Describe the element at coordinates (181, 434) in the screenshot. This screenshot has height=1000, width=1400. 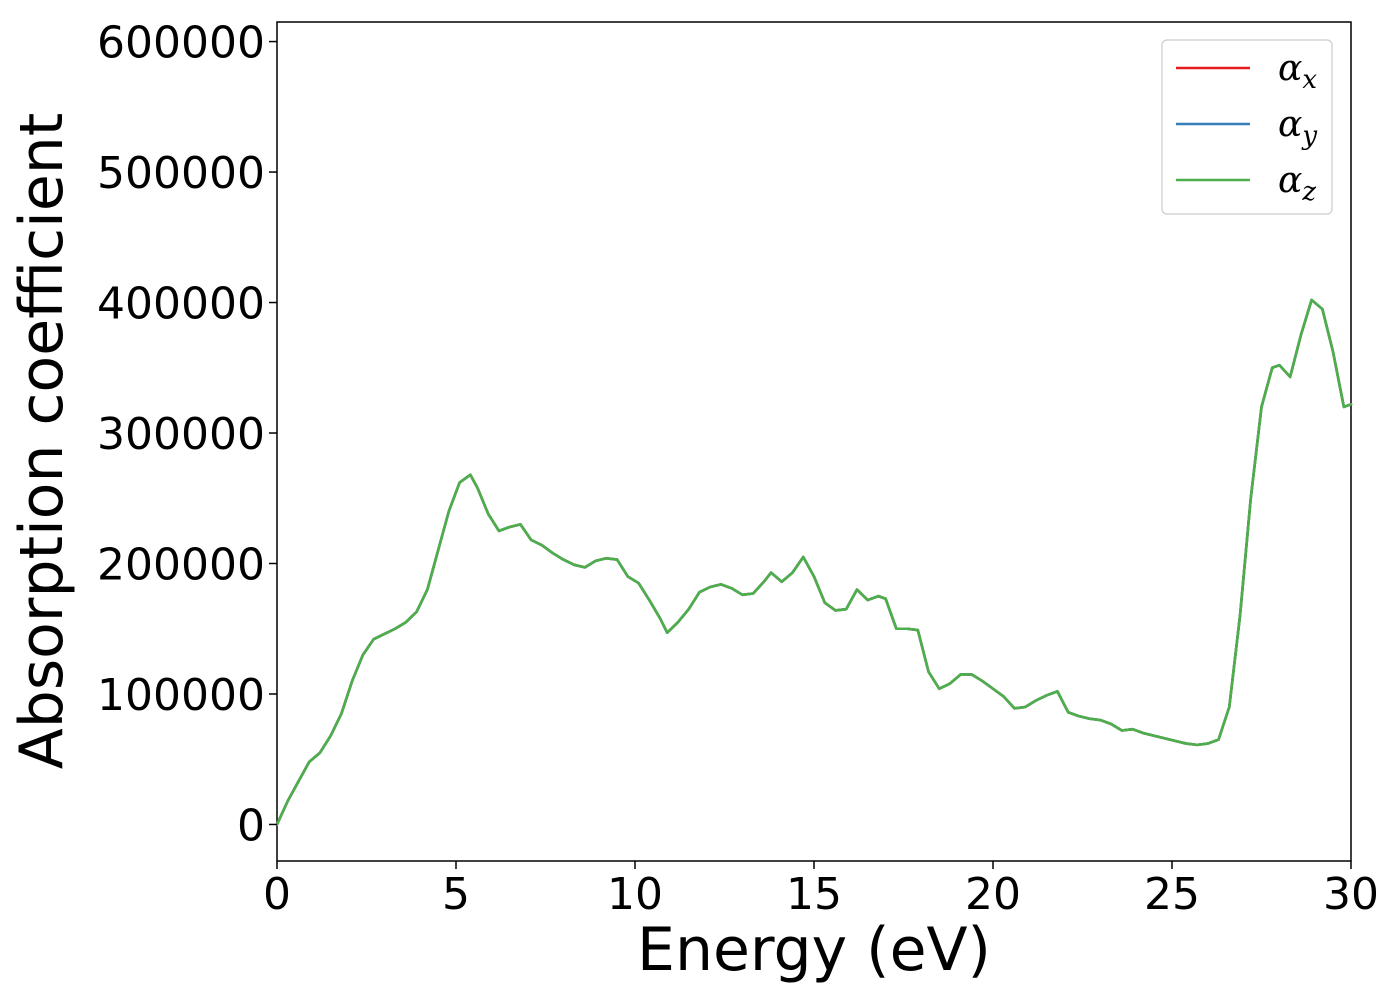
I see `y-tick-label: 300000` at that location.